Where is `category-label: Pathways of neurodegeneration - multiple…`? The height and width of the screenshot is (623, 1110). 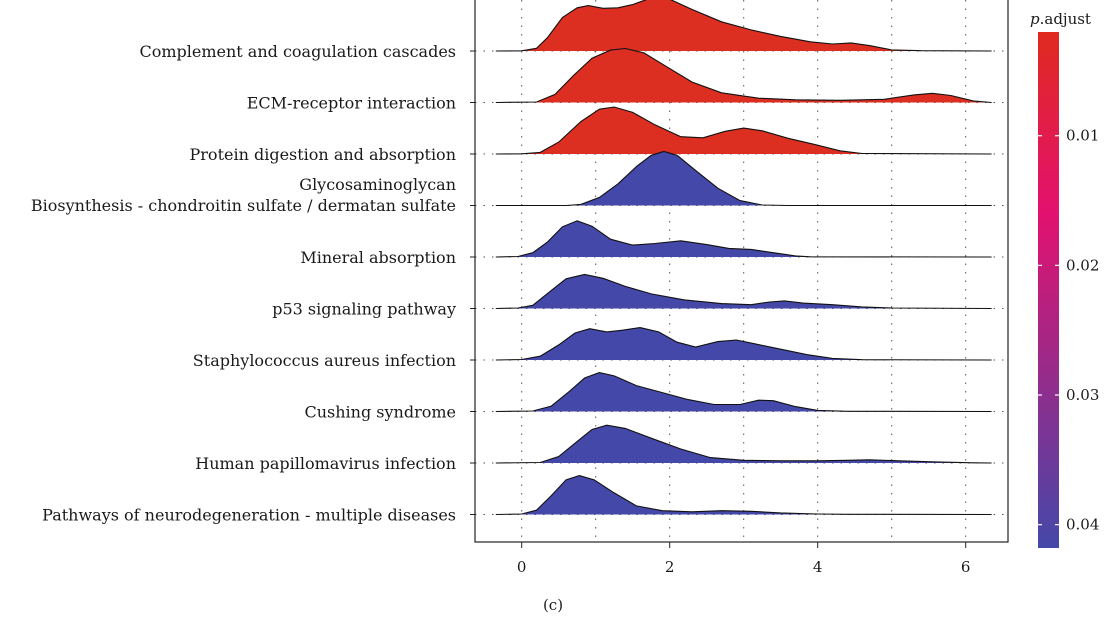
category-label: Pathways of neurodegeneration - multiple… is located at coordinates (249, 515).